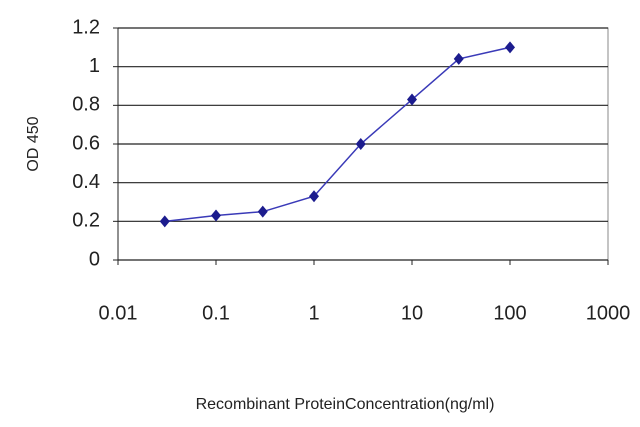 The height and width of the screenshot is (427, 640). I want to click on x-tick-label: 0.1, so click(216, 313).